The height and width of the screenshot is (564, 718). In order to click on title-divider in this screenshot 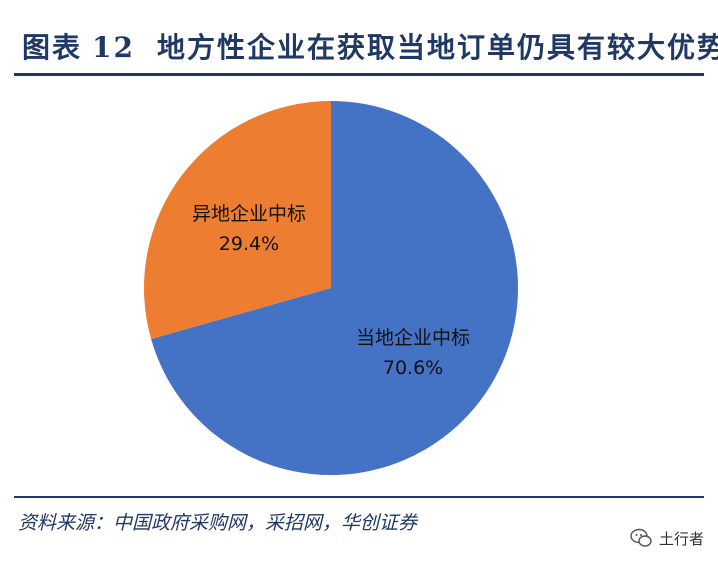, I will do `click(359, 74)`.